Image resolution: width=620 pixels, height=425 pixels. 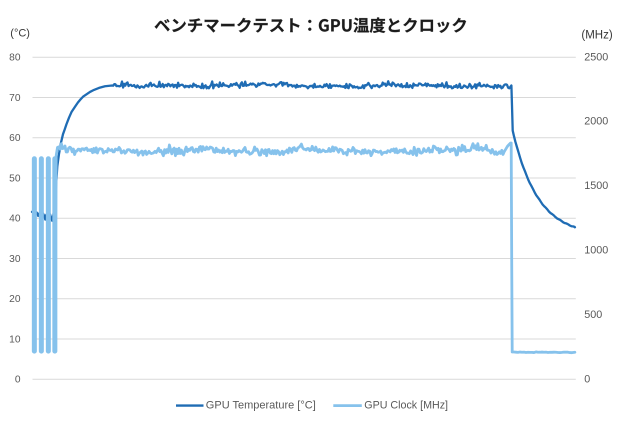 What do you see at coordinates (596, 36) in the screenshot?
I see `svg-text: (MHz)` at bounding box center [596, 36].